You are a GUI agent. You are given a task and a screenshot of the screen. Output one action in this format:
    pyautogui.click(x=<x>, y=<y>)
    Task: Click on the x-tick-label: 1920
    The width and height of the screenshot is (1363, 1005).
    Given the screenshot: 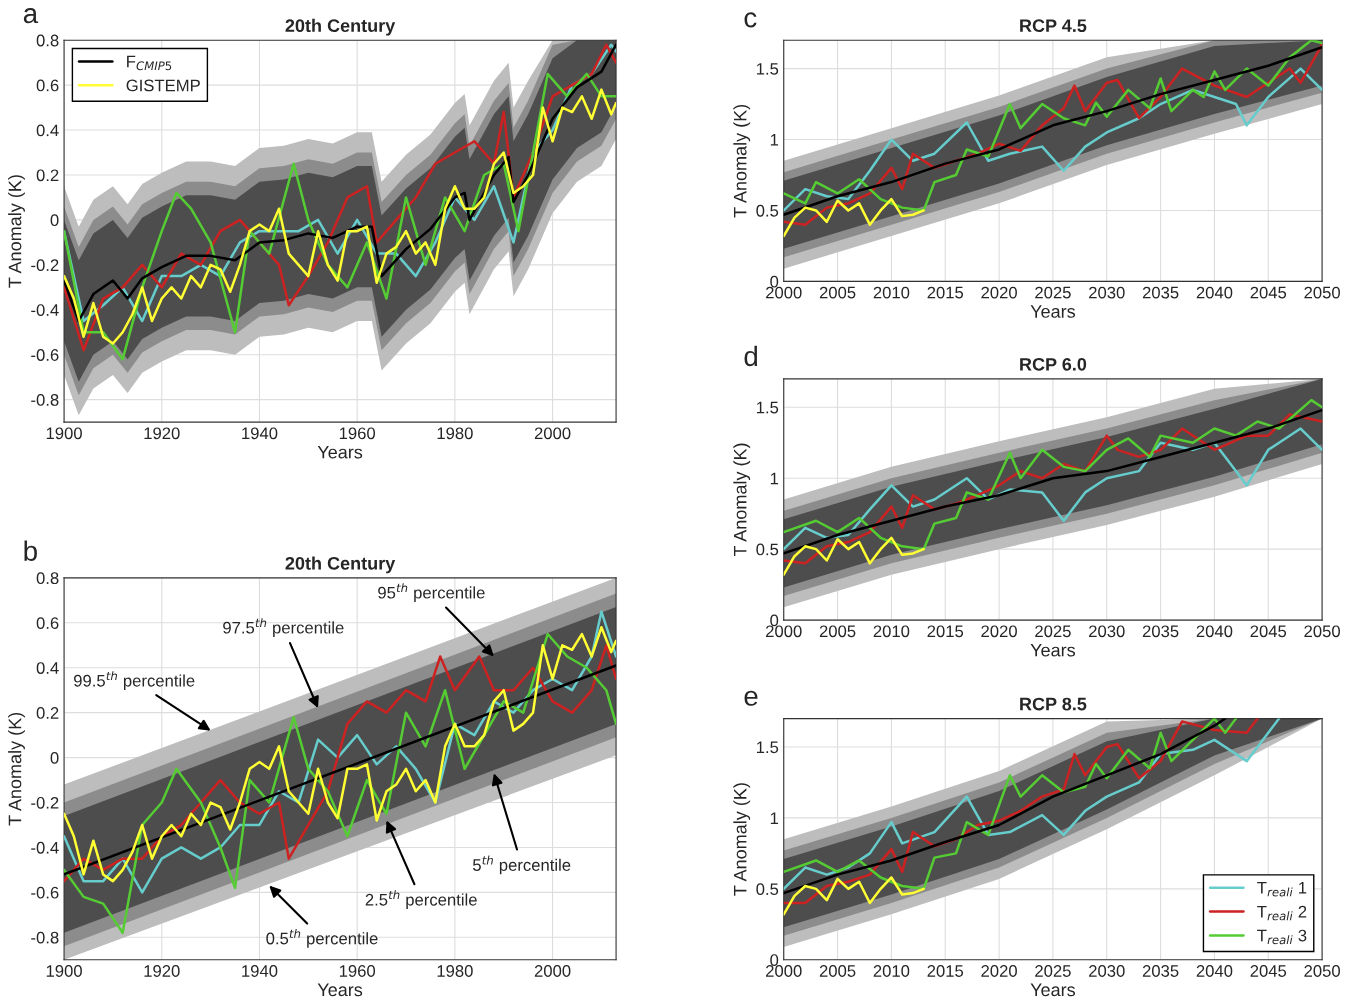 What is the action you would take?
    pyautogui.click(x=162, y=971)
    